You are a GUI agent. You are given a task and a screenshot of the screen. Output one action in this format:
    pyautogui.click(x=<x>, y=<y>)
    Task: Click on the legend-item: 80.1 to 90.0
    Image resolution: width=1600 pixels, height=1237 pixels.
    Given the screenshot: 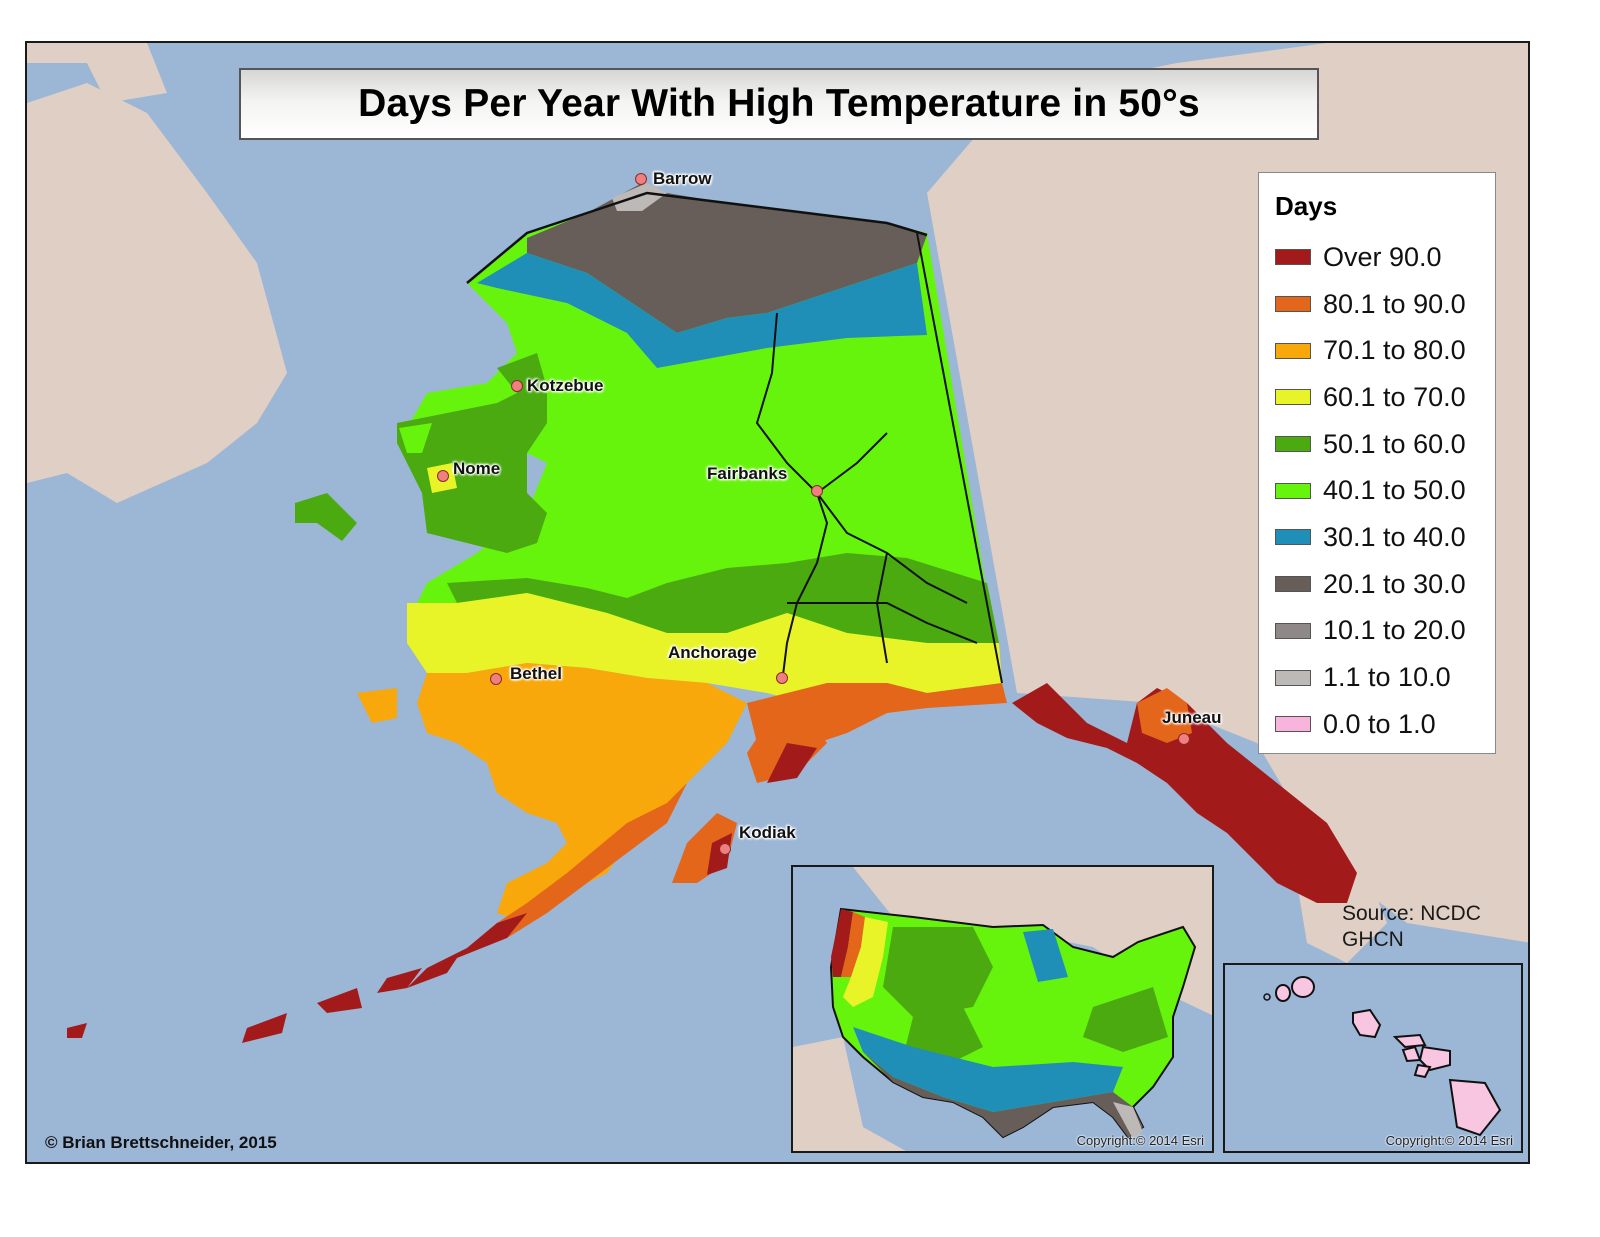 What is the action you would take?
    pyautogui.click(x=1385, y=304)
    